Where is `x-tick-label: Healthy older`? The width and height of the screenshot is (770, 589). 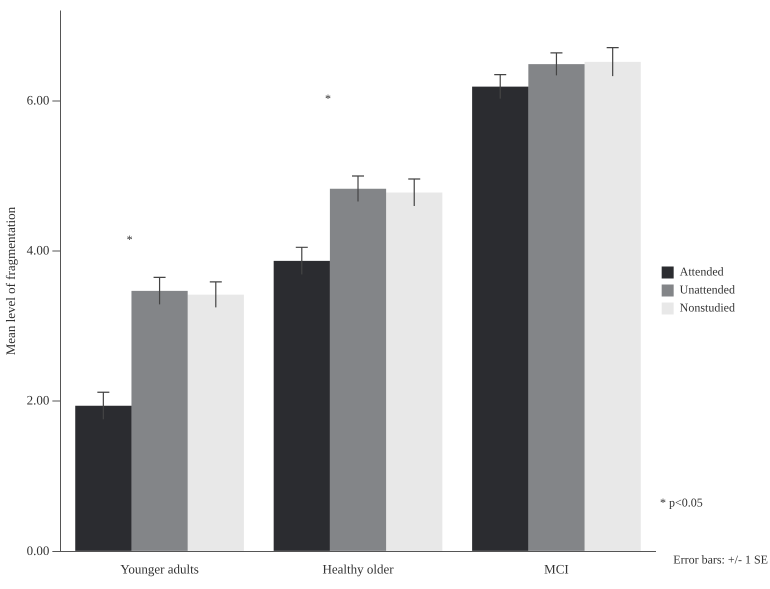 x-tick-label: Healthy older is located at coordinates (358, 569).